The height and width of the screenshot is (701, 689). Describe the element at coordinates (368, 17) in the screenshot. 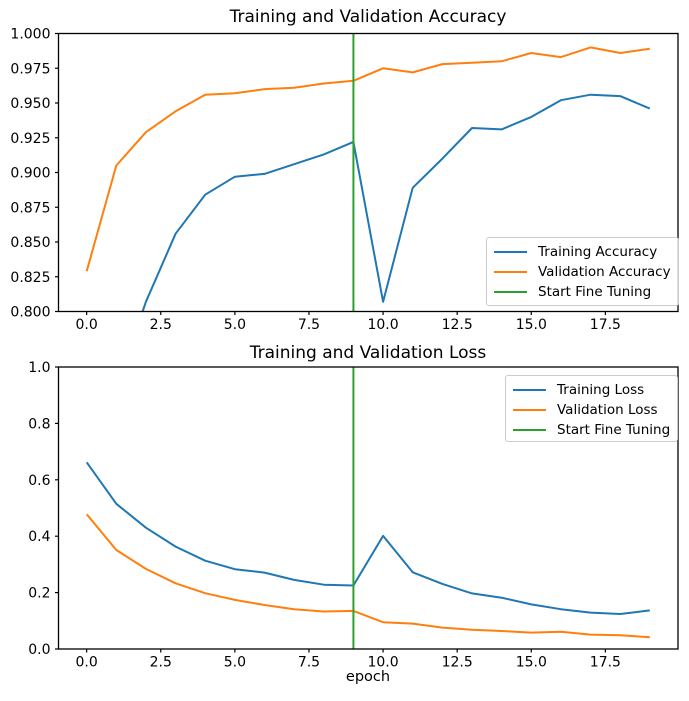

I see `accuracy-chart-title: Training and Validation Accuracy` at that location.